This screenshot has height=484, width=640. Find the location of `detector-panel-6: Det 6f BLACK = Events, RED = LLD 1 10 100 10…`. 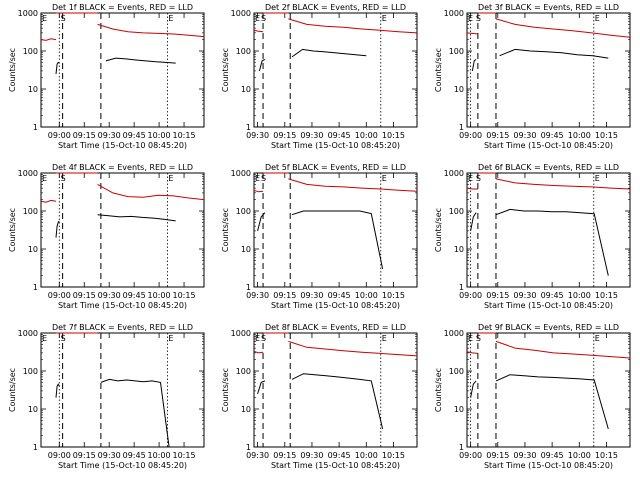

detector-panel-6: Det 6f BLACK = Events, RED = LLD 1 10 100 10… is located at coordinates (532, 236).